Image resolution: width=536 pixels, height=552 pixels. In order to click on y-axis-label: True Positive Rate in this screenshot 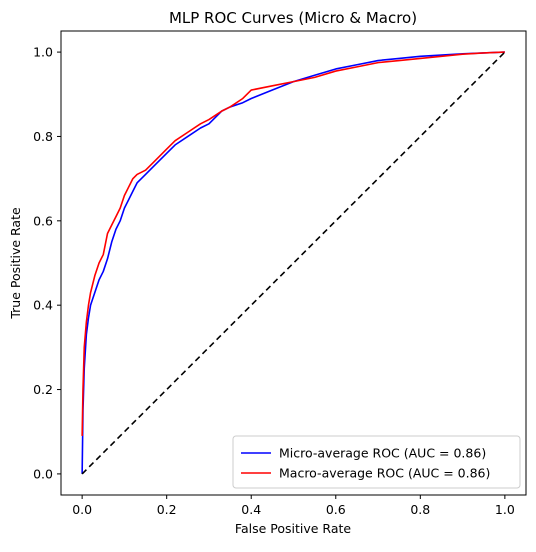, I will do `click(15, 263)`.